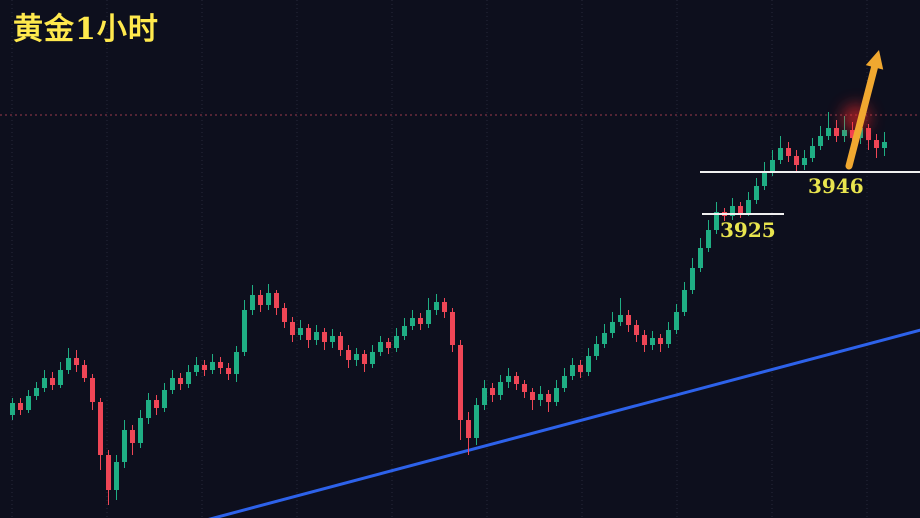  I want to click on up-arrow-head, so click(874, 60).